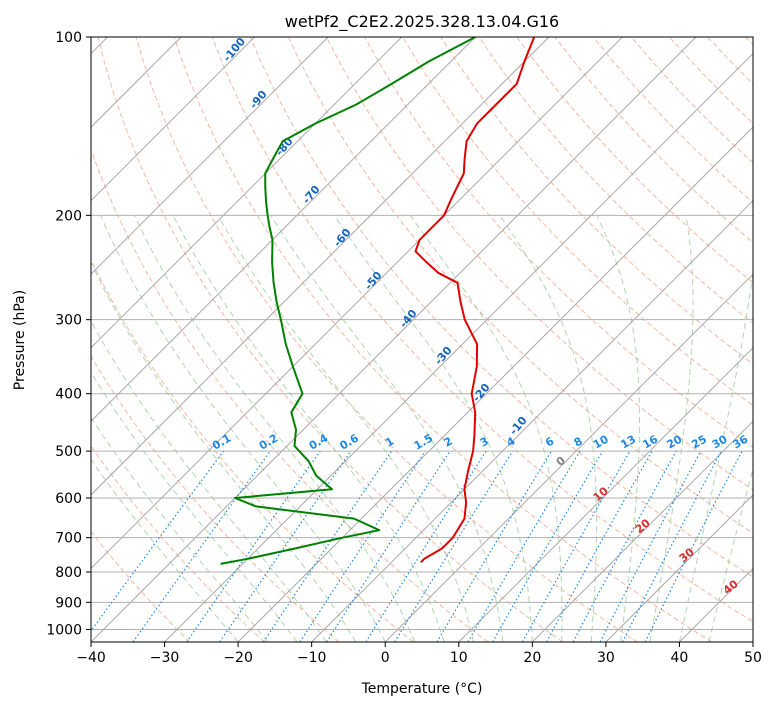  I want to click on temperature-line, so click(475, 300).